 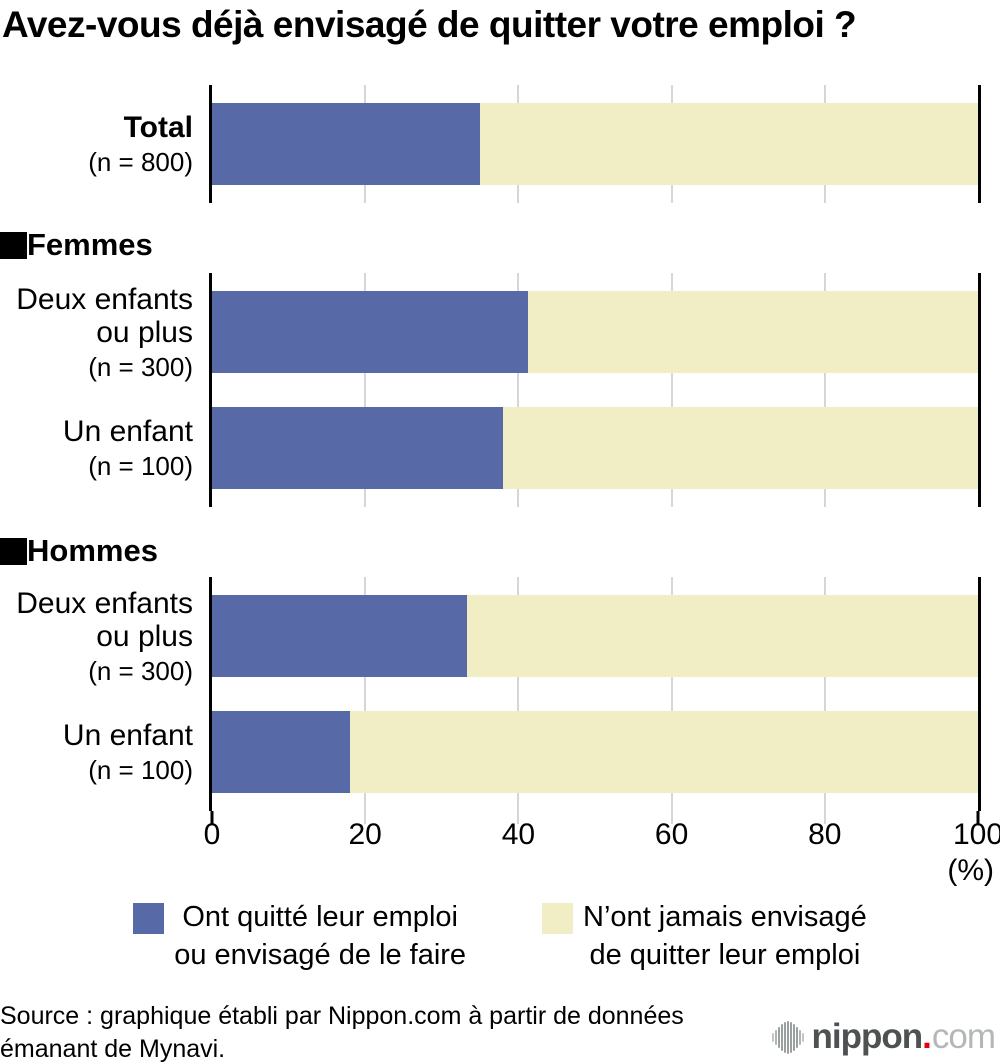 I want to click on row-label-n: (n = 800), so click(x=140, y=162).